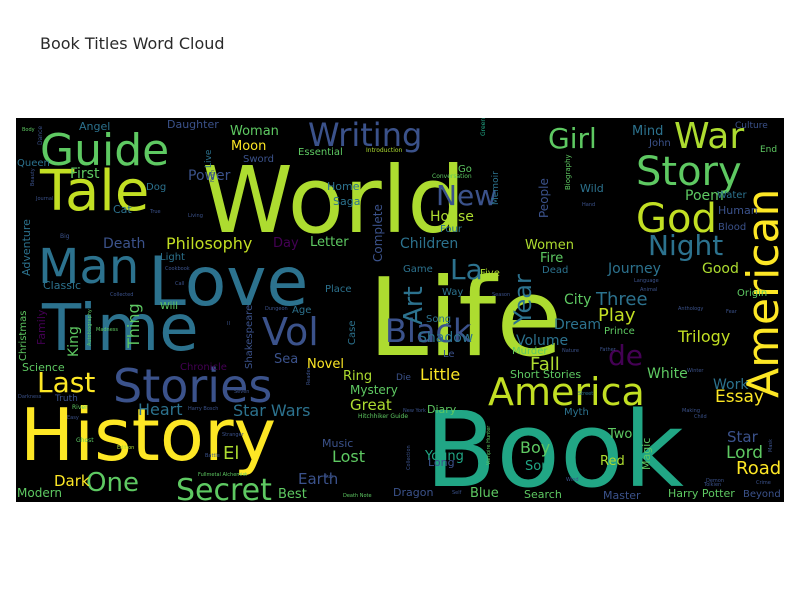 Image resolution: width=800 pixels, height=600 pixels. I want to click on word-die: Die, so click(403, 378).